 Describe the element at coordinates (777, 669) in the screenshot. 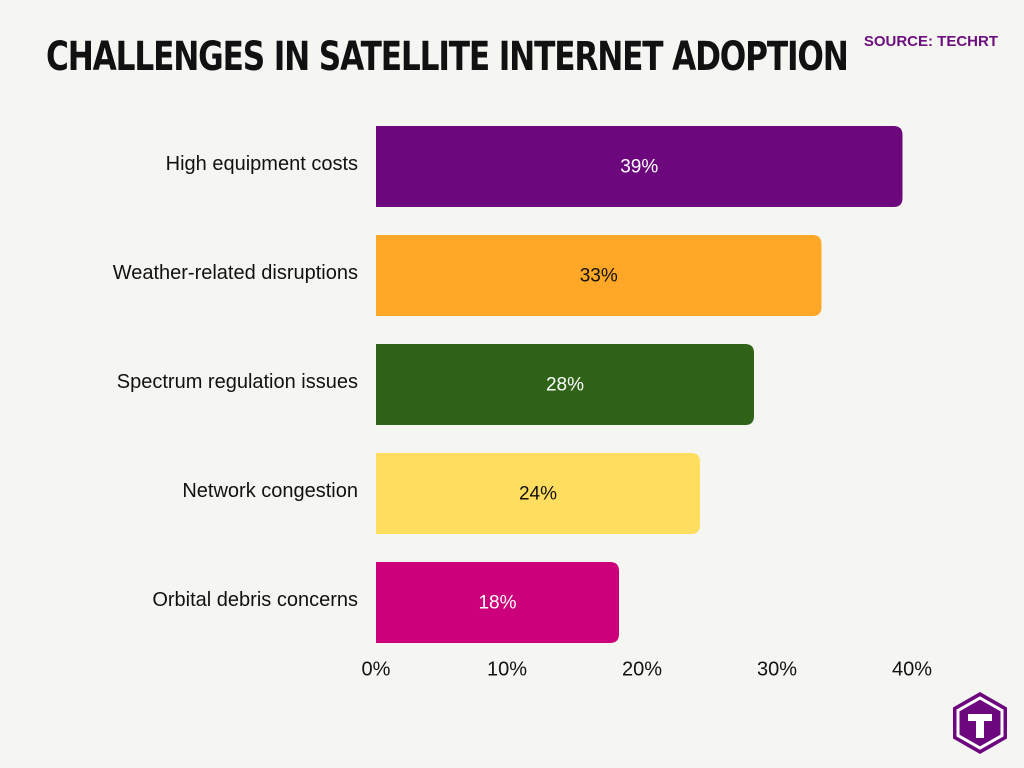

I see `x-tick-label: 30%` at that location.